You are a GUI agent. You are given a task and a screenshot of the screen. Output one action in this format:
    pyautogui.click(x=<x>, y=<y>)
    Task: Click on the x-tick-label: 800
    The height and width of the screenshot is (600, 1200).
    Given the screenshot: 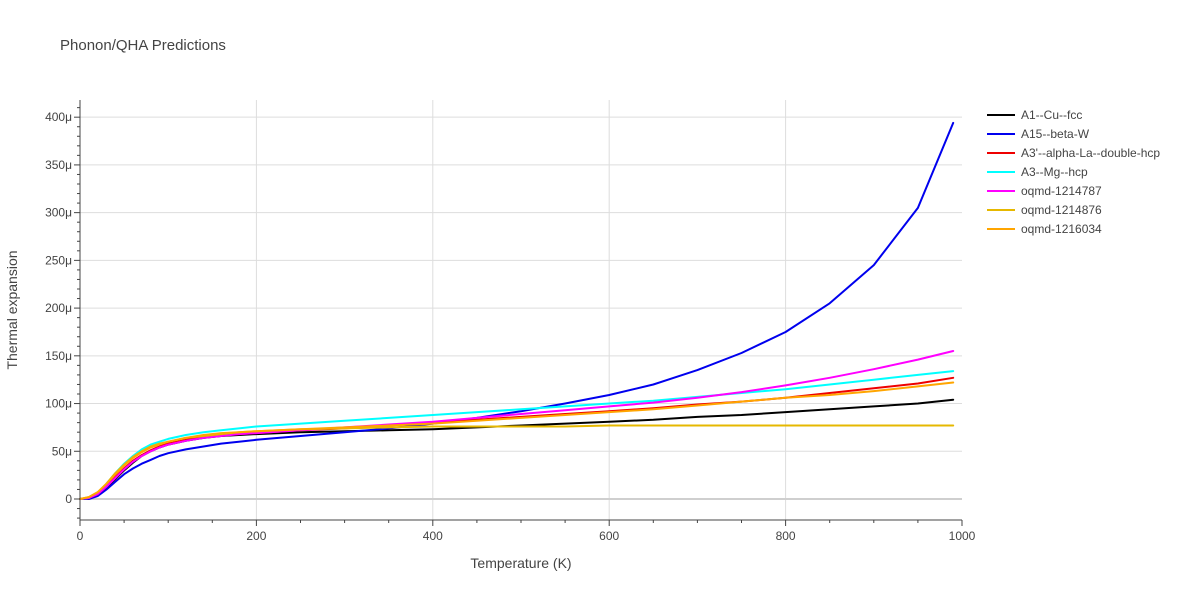 What is the action you would take?
    pyautogui.click(x=786, y=536)
    